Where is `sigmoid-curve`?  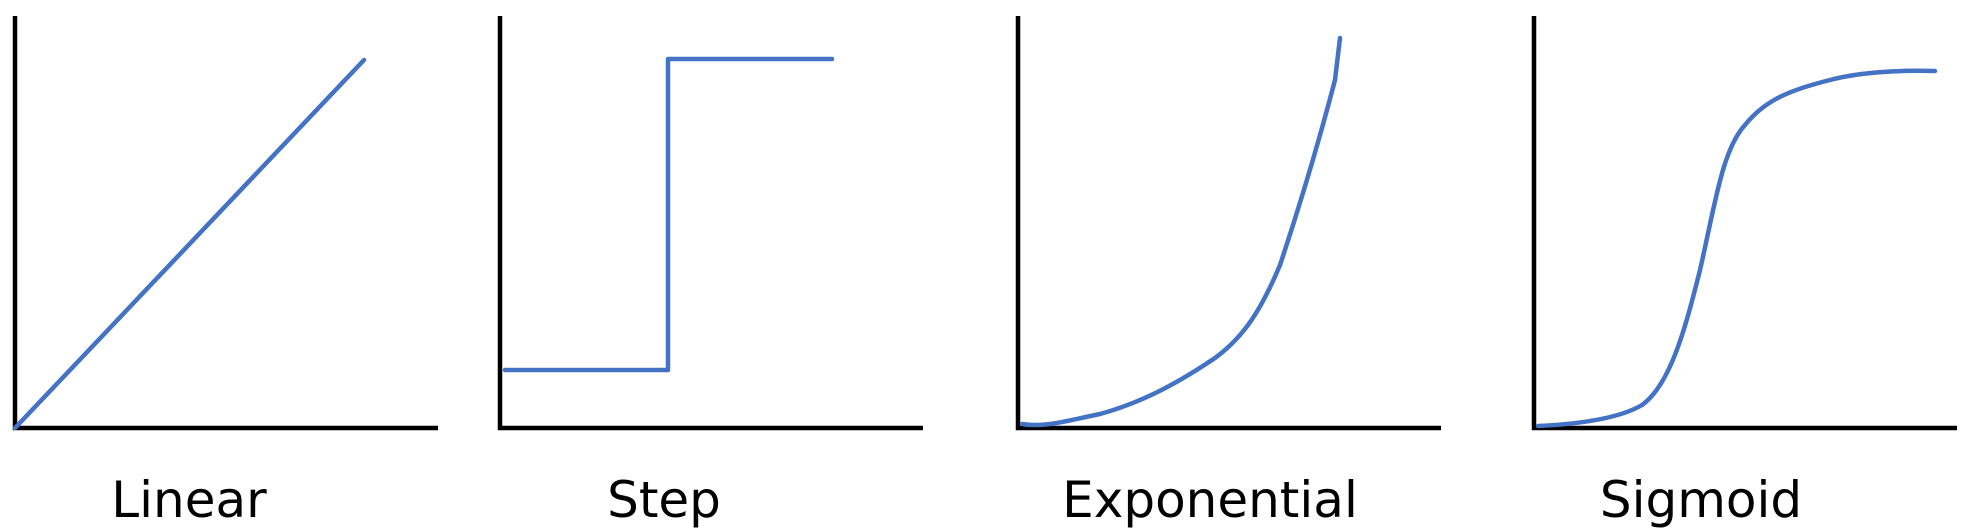 sigmoid-curve is located at coordinates (1736, 248).